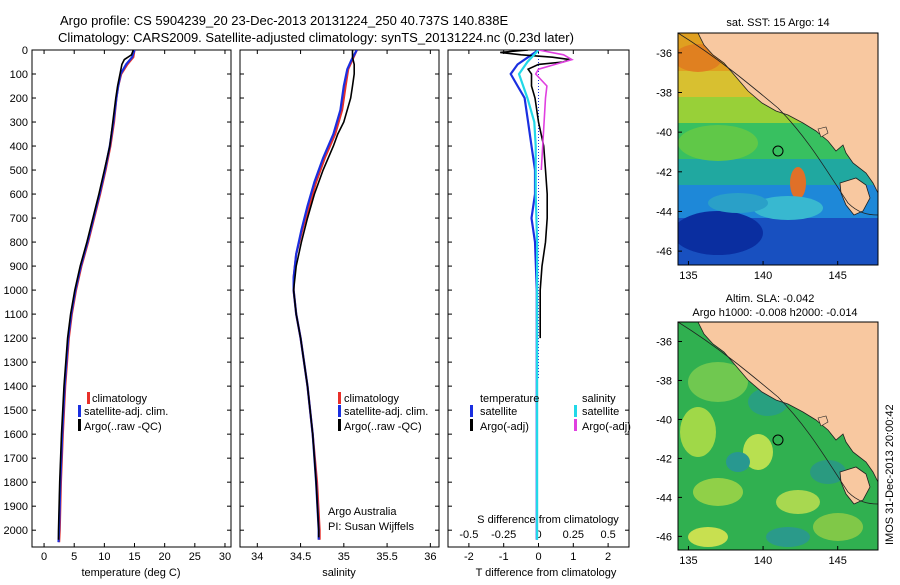  Describe the element at coordinates (19, 147) in the screenshot. I see `depth-tick-label: 400` at that location.